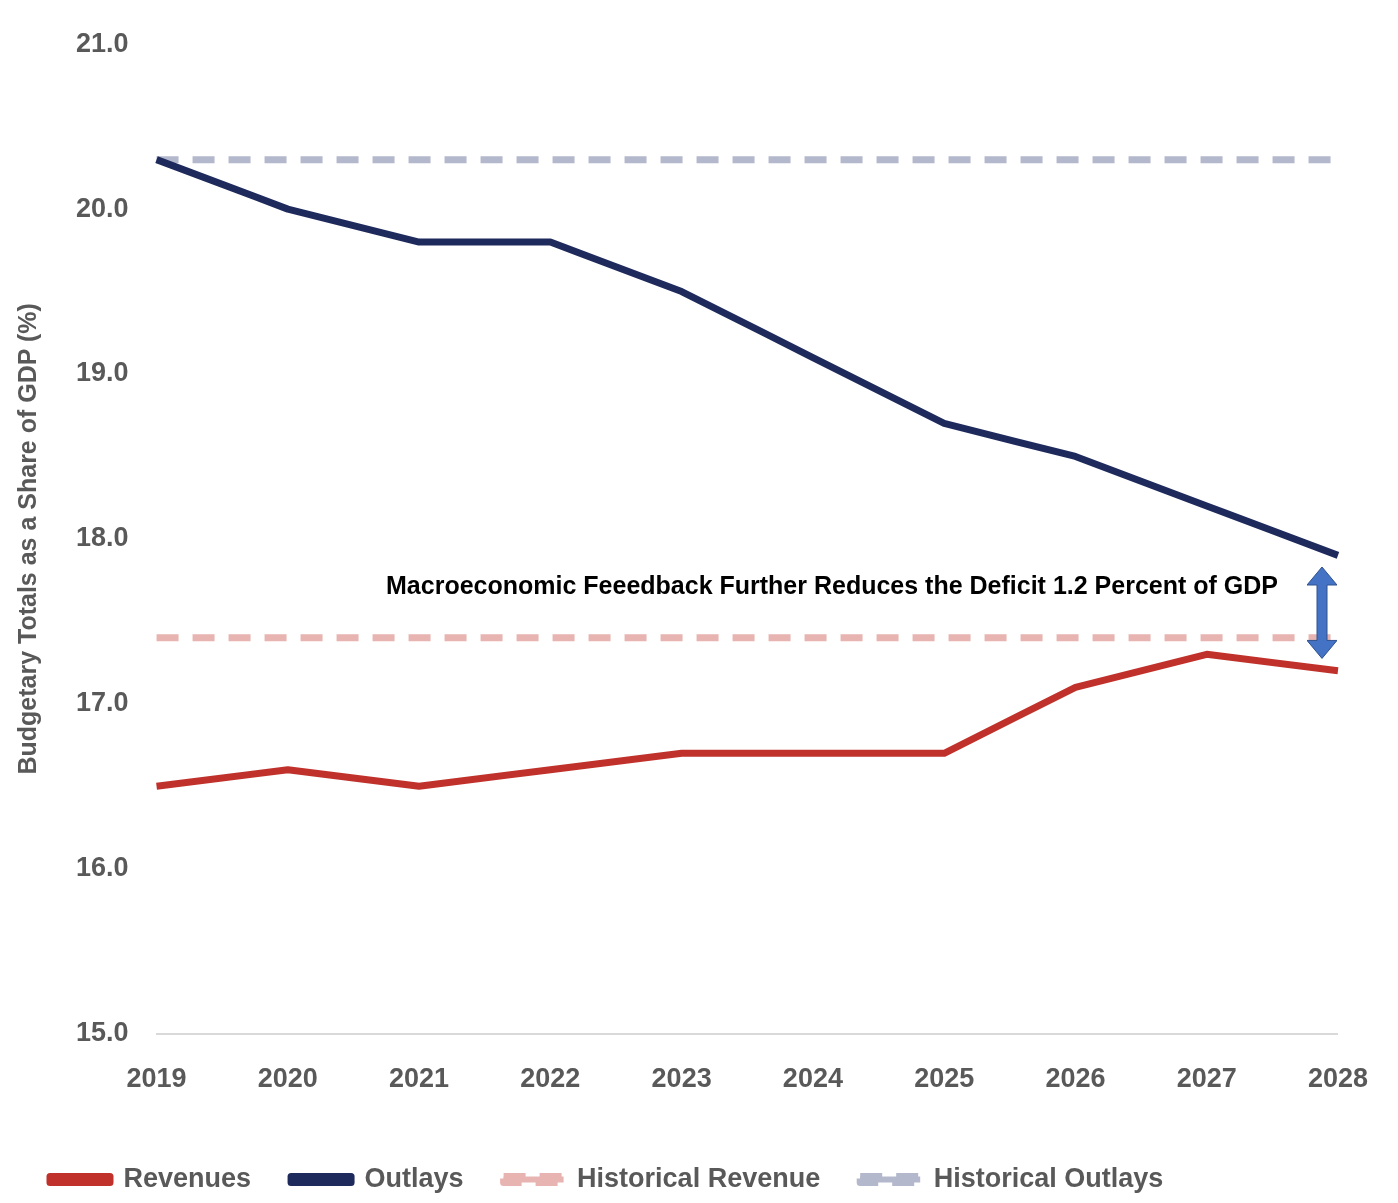 This screenshot has width=1398, height=1203. Describe the element at coordinates (156, 1078) in the screenshot. I see `x-tick-label: 2019` at that location.